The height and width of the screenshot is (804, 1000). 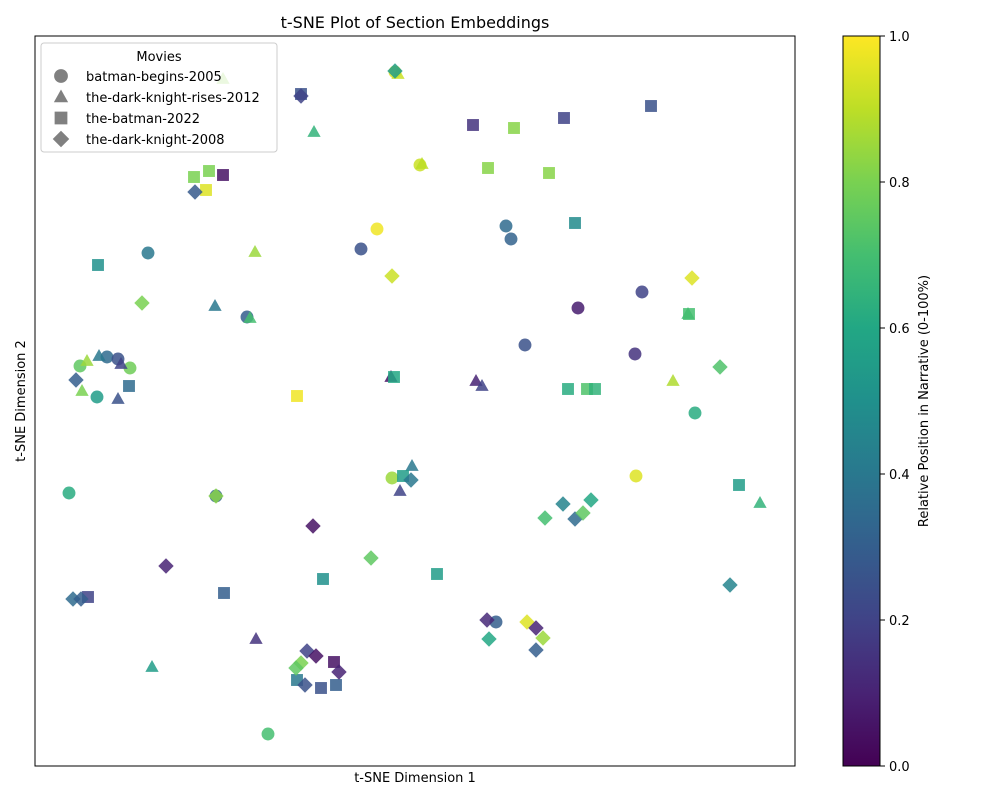 I want to click on legend-label: batman-begins-2005, so click(x=154, y=77).